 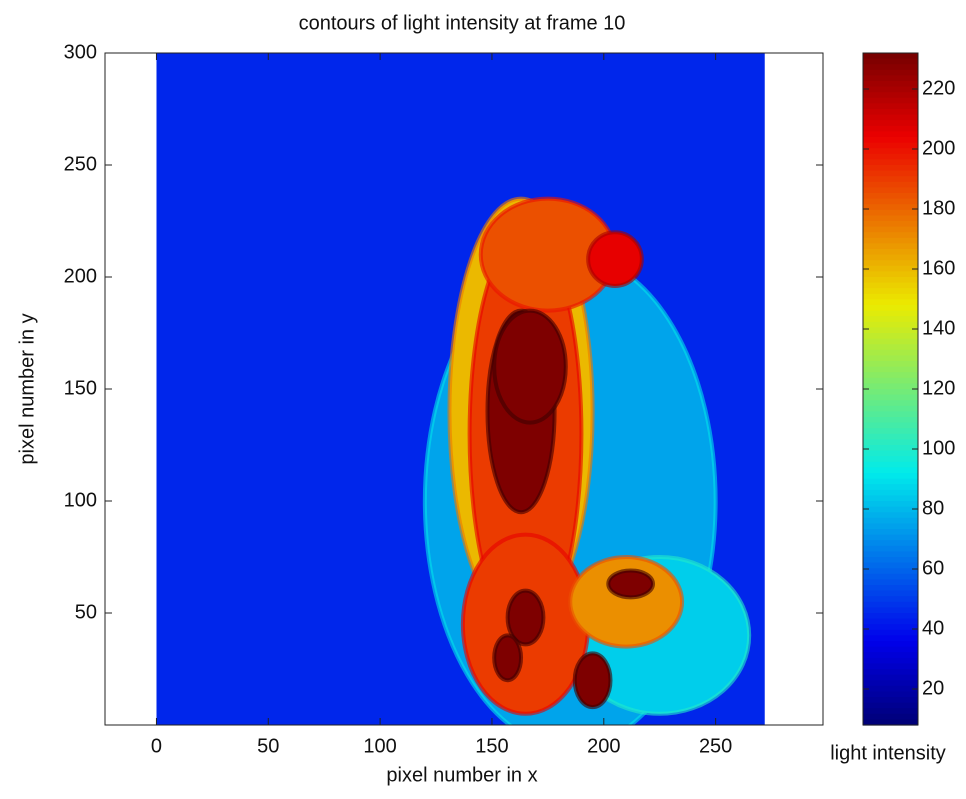 What do you see at coordinates (156, 746) in the screenshot?
I see `x-tick-label: 0` at bounding box center [156, 746].